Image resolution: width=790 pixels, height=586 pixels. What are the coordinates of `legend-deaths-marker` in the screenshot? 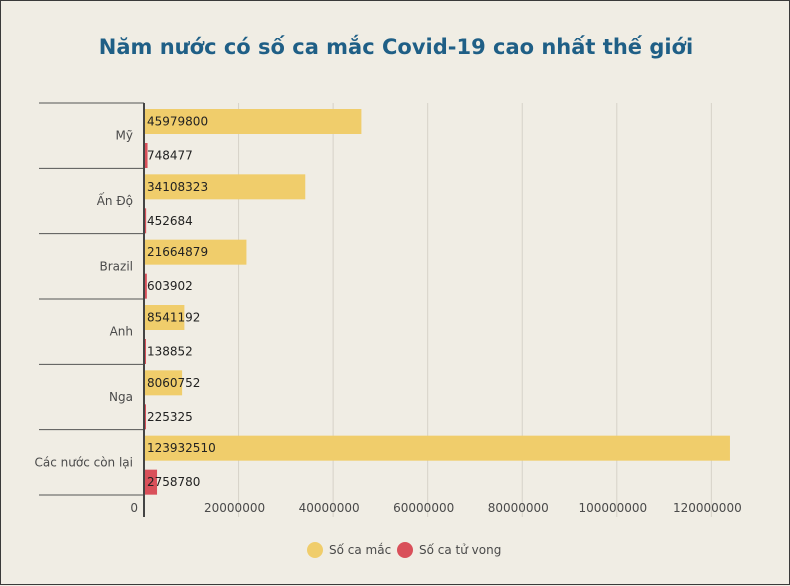 It's located at (405, 550).